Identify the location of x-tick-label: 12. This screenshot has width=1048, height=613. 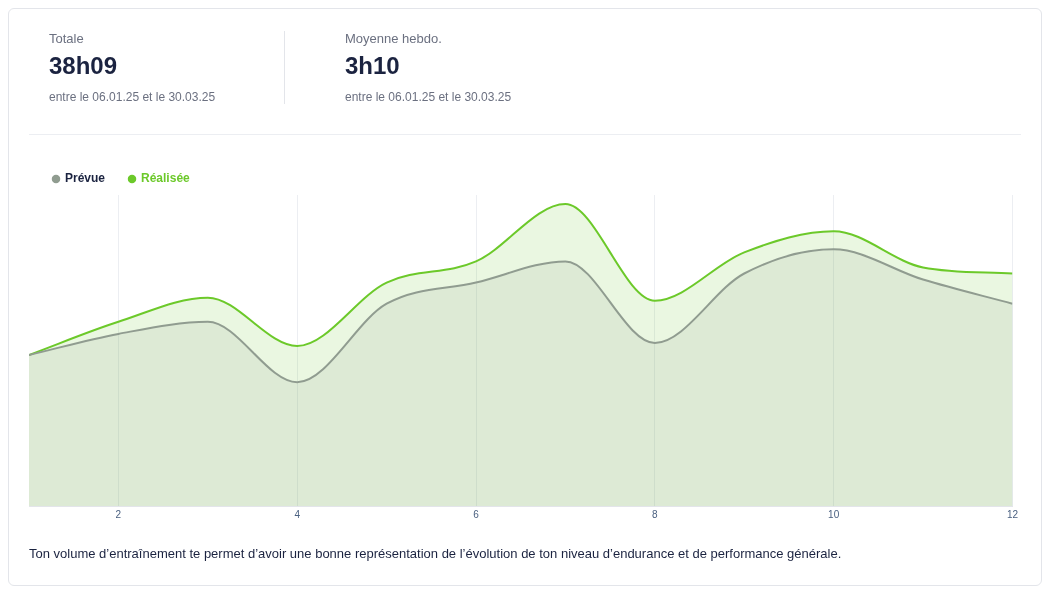
(1012, 514).